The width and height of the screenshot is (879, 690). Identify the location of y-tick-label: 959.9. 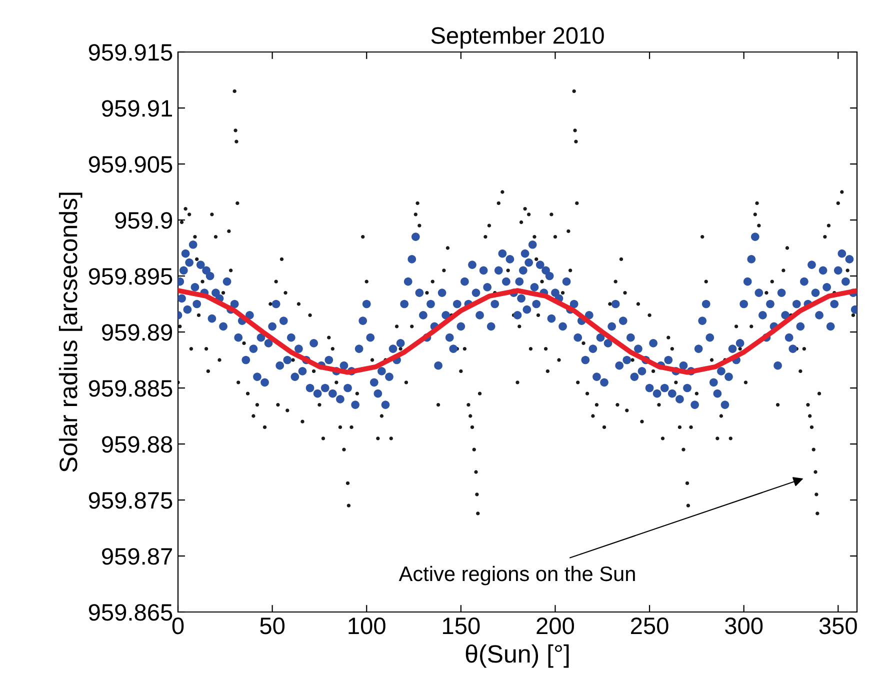
(143, 220).